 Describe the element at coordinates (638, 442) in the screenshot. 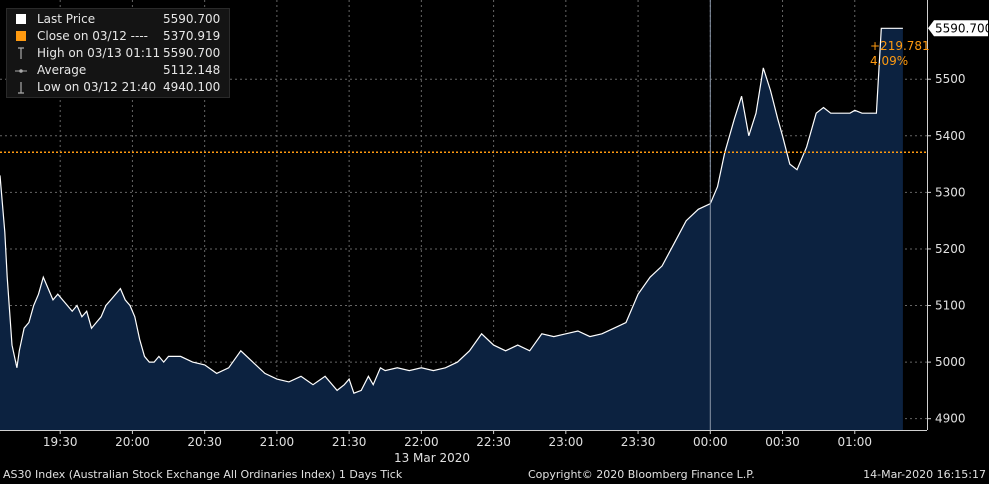

I see `x-tick-label: 23:30` at that location.